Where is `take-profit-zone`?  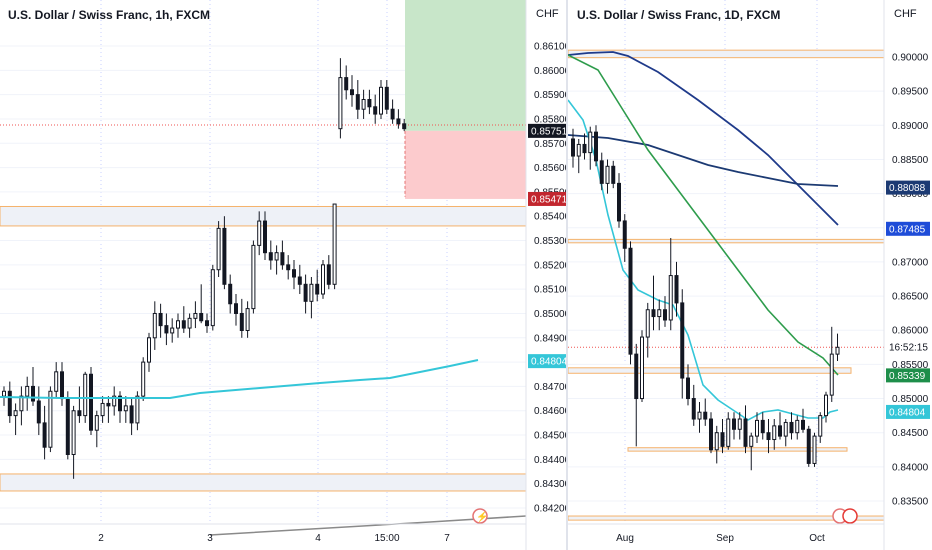
take-profit-zone is located at coordinates (465, 65).